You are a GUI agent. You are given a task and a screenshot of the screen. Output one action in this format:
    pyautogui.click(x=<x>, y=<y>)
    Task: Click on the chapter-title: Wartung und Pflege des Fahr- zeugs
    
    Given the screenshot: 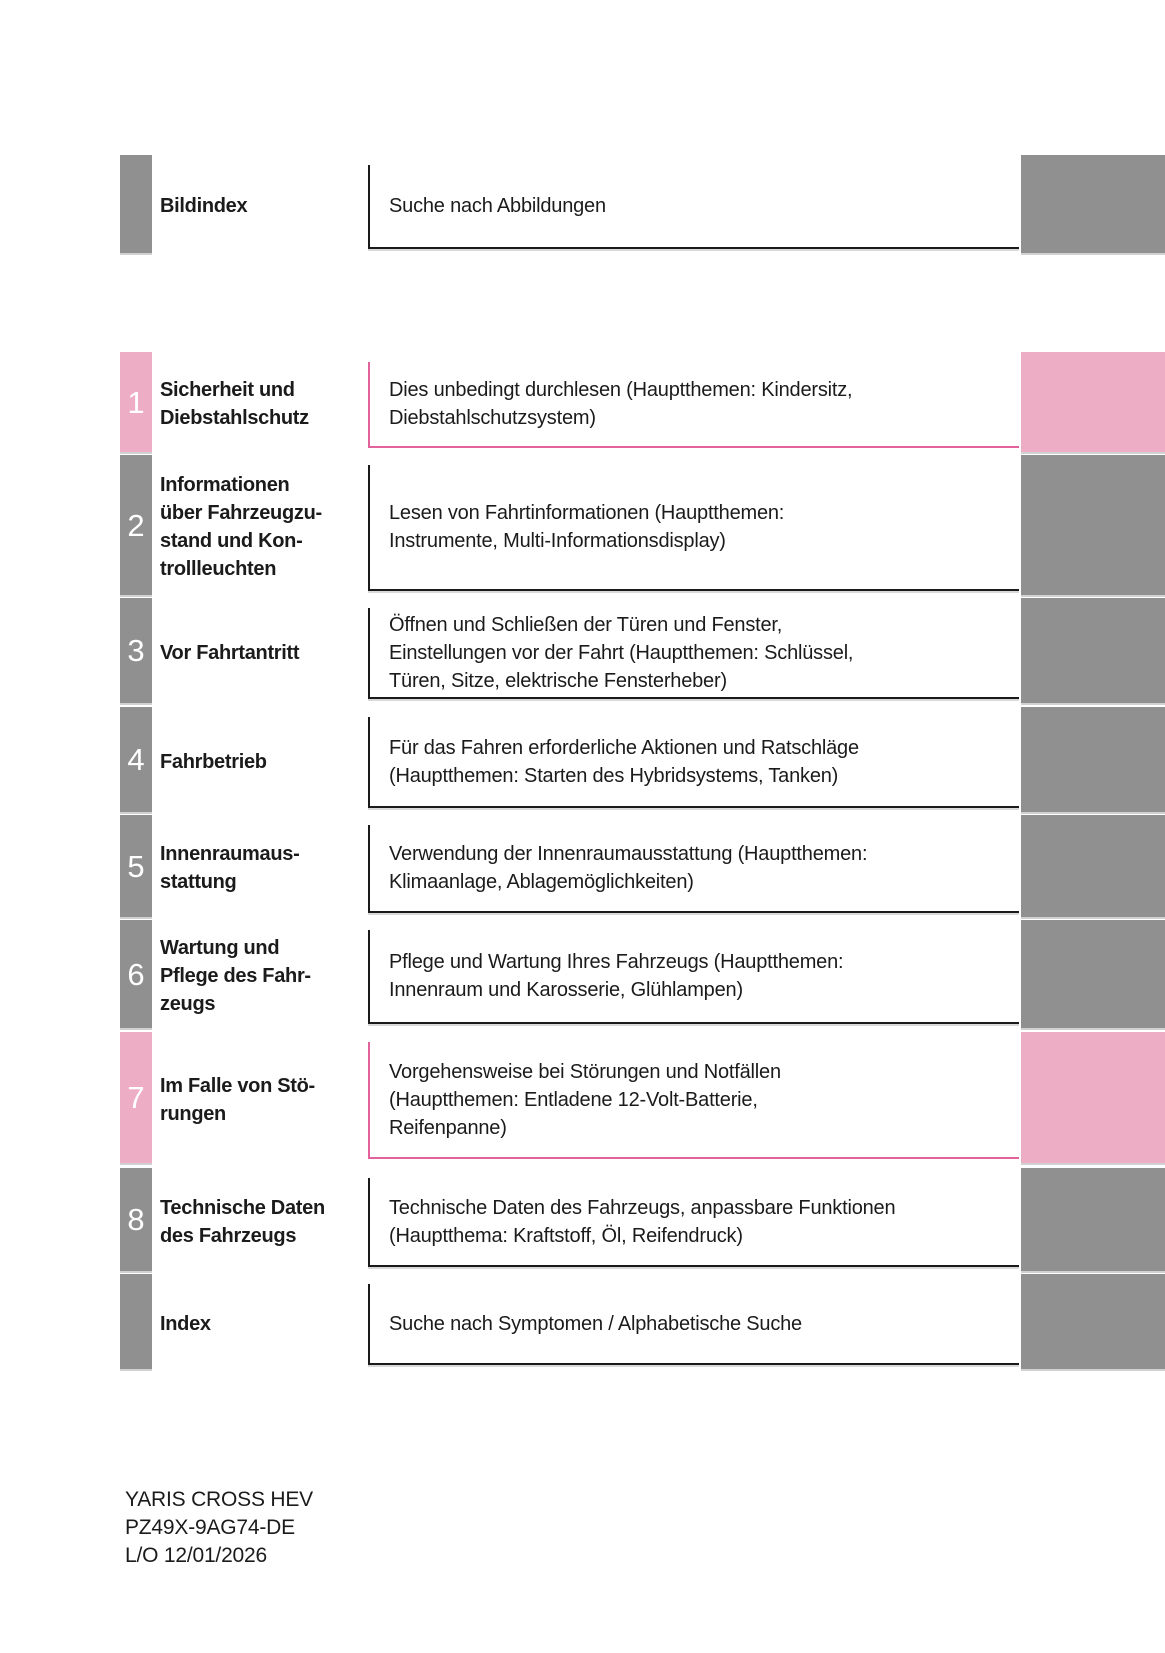 What is the action you would take?
    pyautogui.click(x=235, y=976)
    